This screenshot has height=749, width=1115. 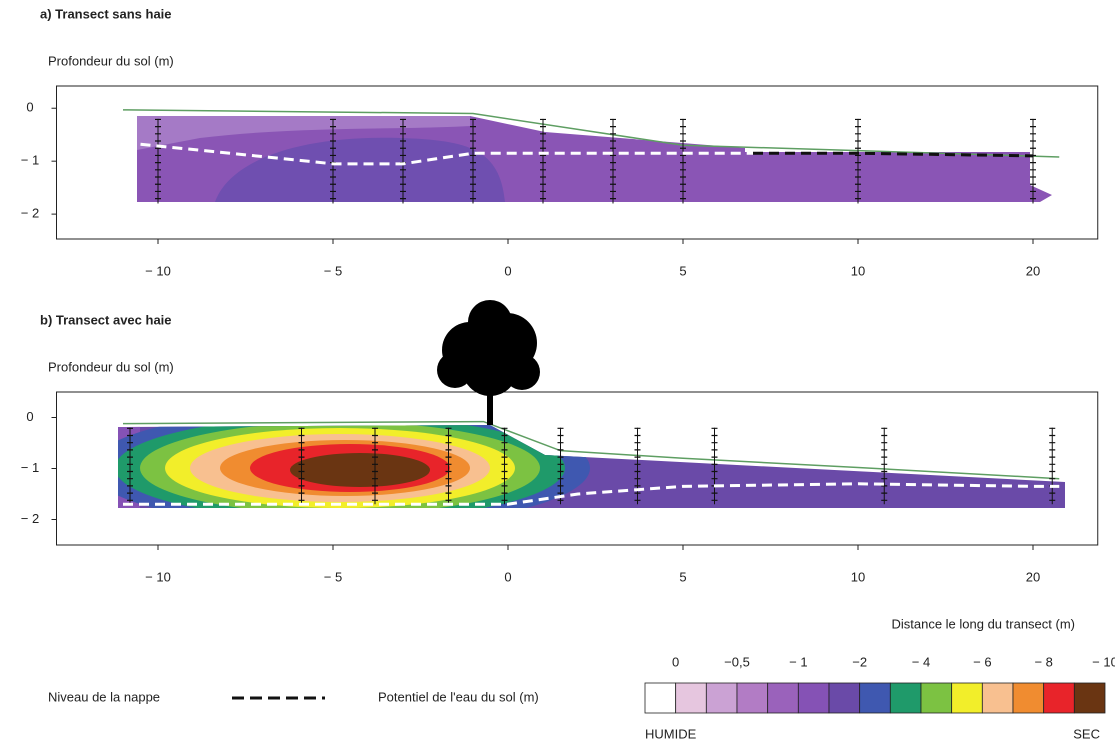 I want to click on scale-level-label: − 6, so click(x=982, y=661).